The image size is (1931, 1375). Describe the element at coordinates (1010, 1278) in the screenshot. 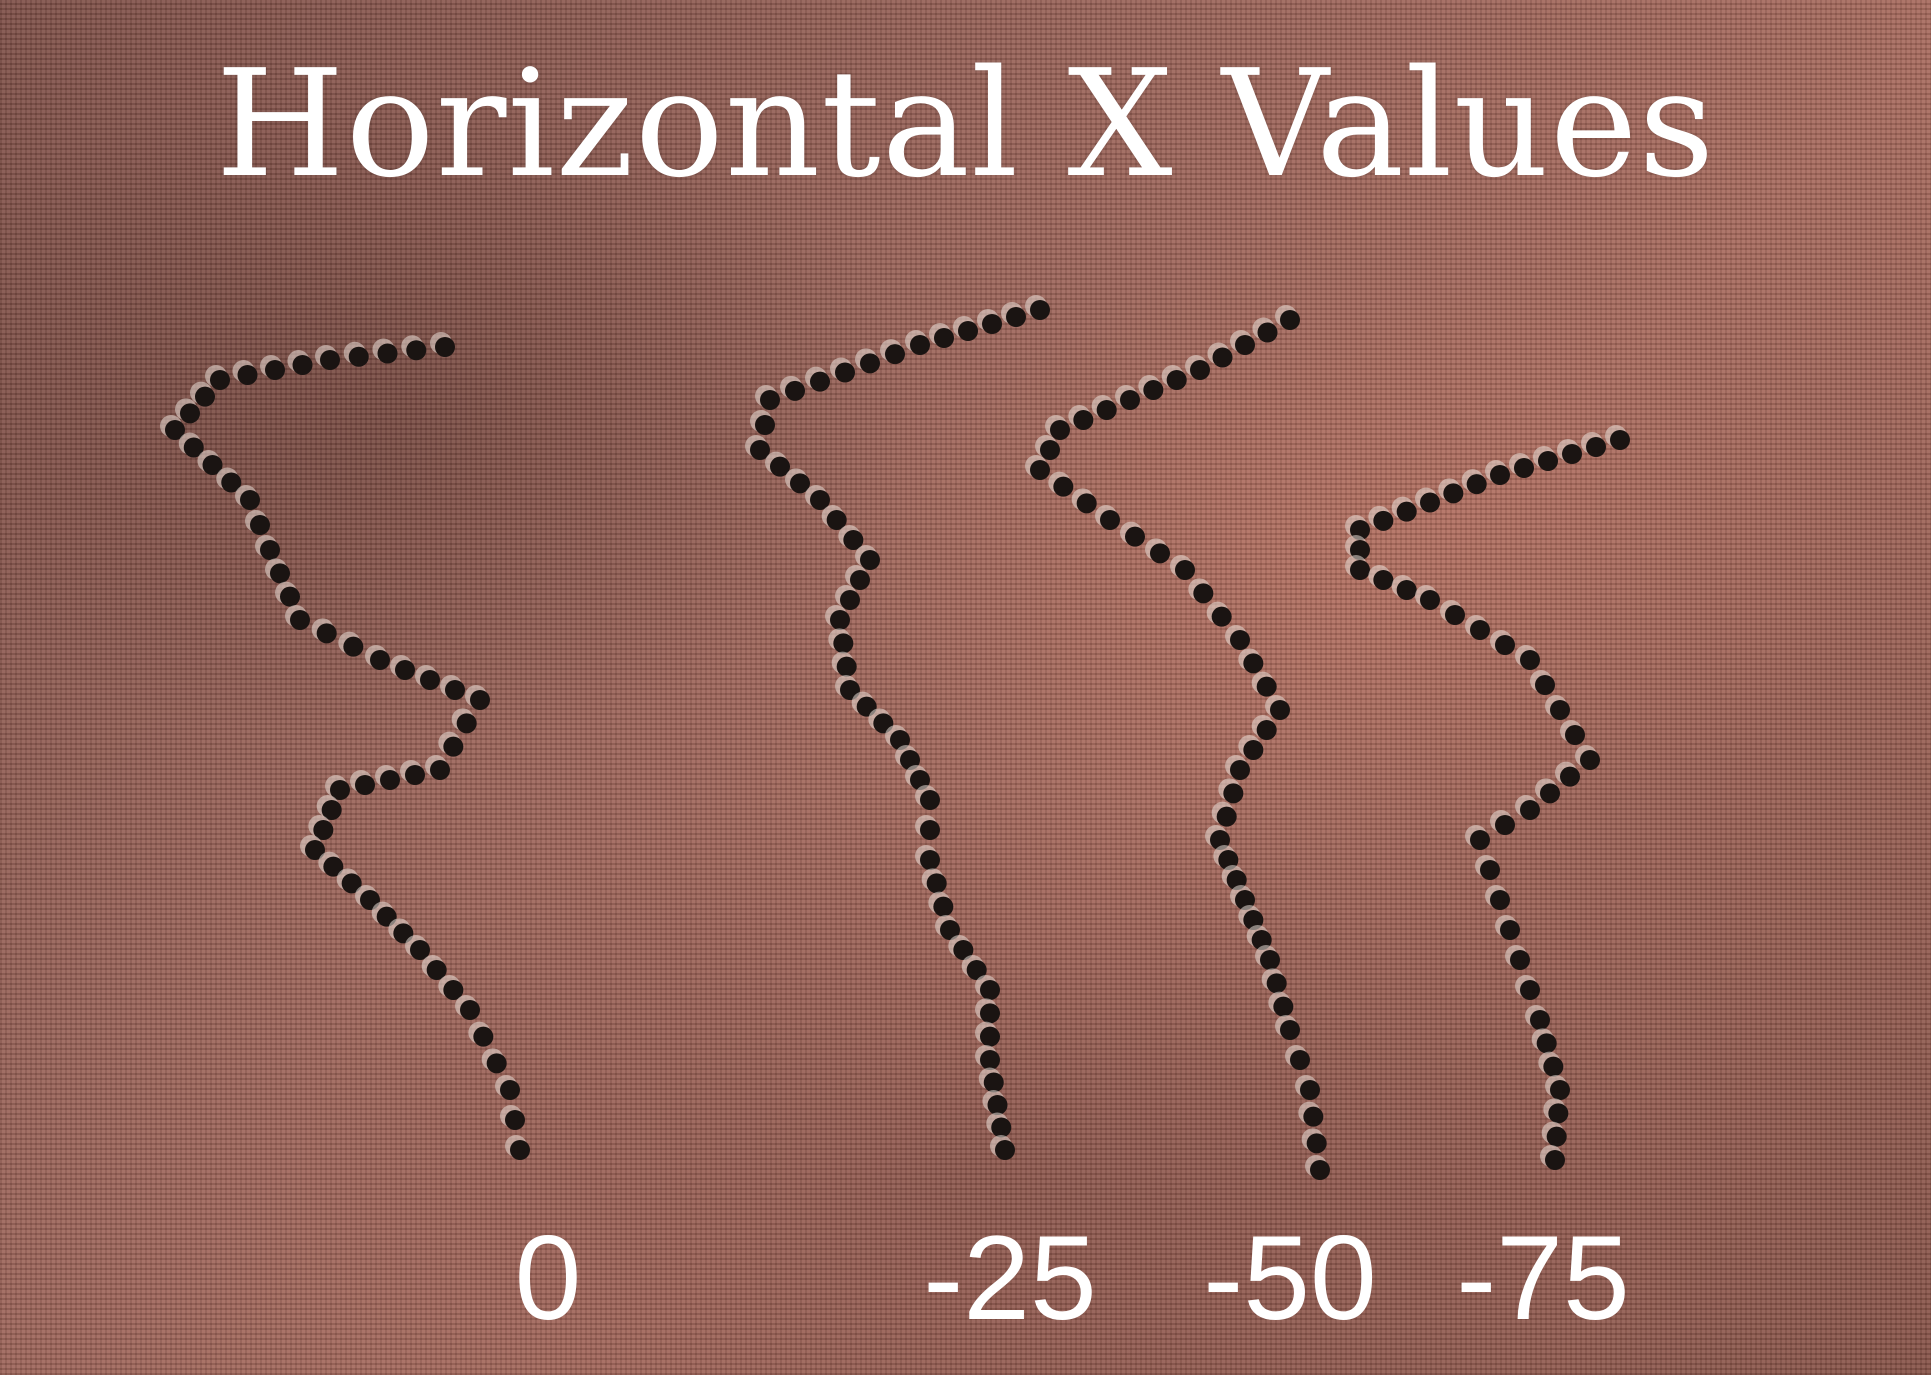

I see `x-label-minus-25: -25` at that location.